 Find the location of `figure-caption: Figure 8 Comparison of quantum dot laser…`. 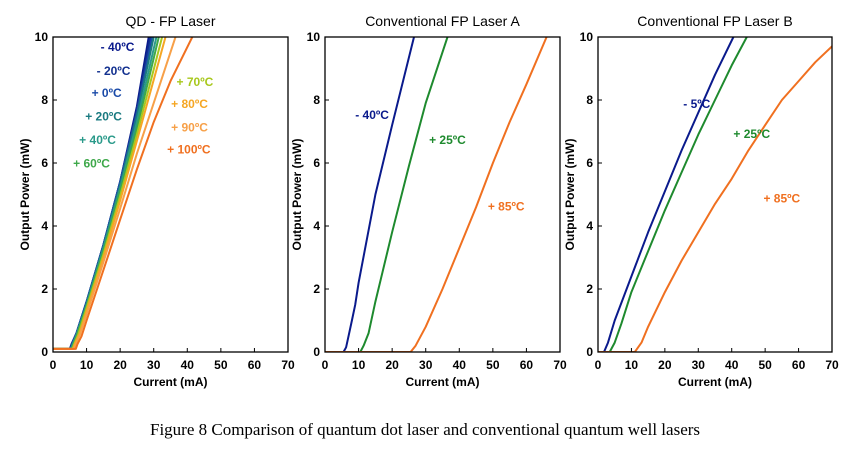

figure-caption: Figure 8 Comparison of quantum dot laser… is located at coordinates (425, 429).